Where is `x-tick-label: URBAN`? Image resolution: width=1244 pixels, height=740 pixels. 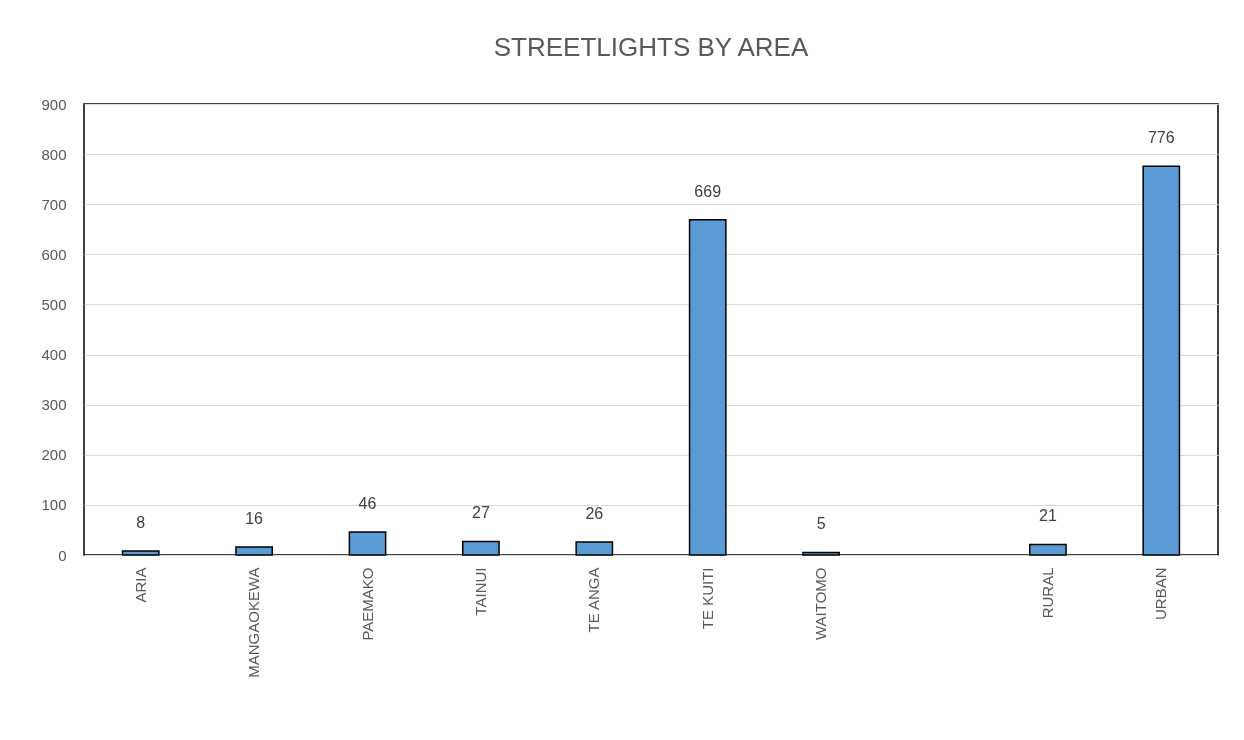 x-tick-label: URBAN is located at coordinates (1161, 594).